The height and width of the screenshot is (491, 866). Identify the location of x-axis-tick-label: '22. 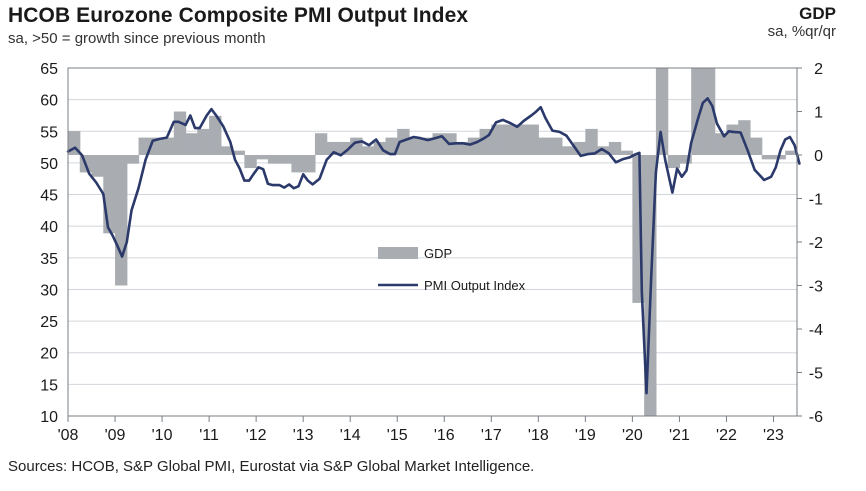
(726, 435).